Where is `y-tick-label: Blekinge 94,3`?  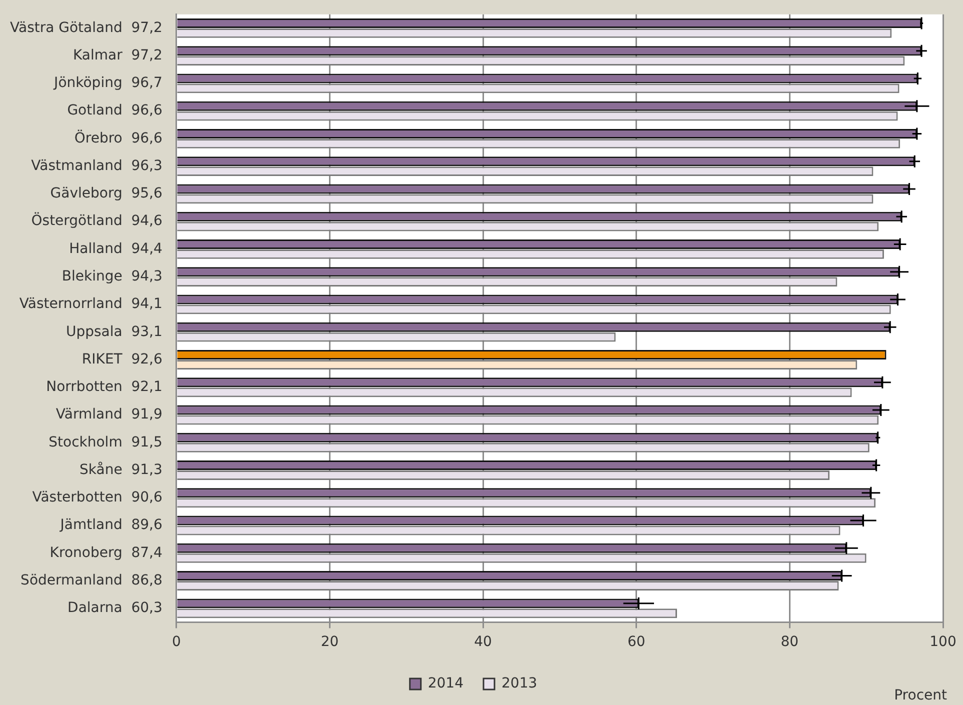 y-tick-label: Blekinge 94,3 is located at coordinates (112, 276).